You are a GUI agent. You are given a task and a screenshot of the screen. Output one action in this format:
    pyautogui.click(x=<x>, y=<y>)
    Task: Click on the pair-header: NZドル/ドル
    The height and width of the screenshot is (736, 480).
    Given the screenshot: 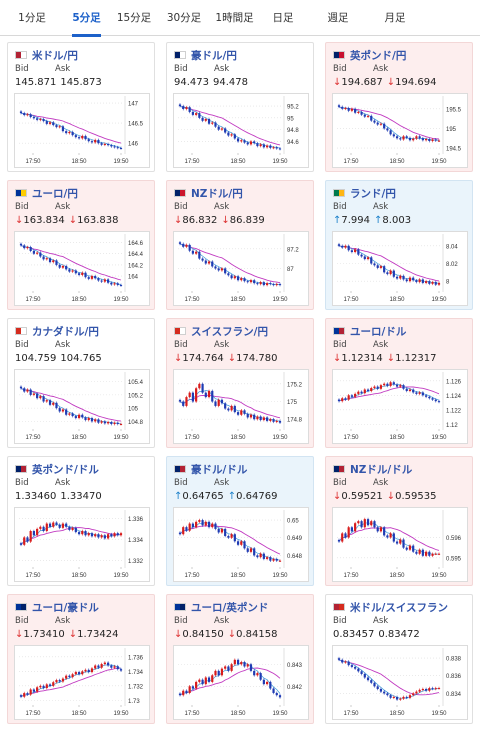 What is the action you would take?
    pyautogui.click(x=372, y=469)
    